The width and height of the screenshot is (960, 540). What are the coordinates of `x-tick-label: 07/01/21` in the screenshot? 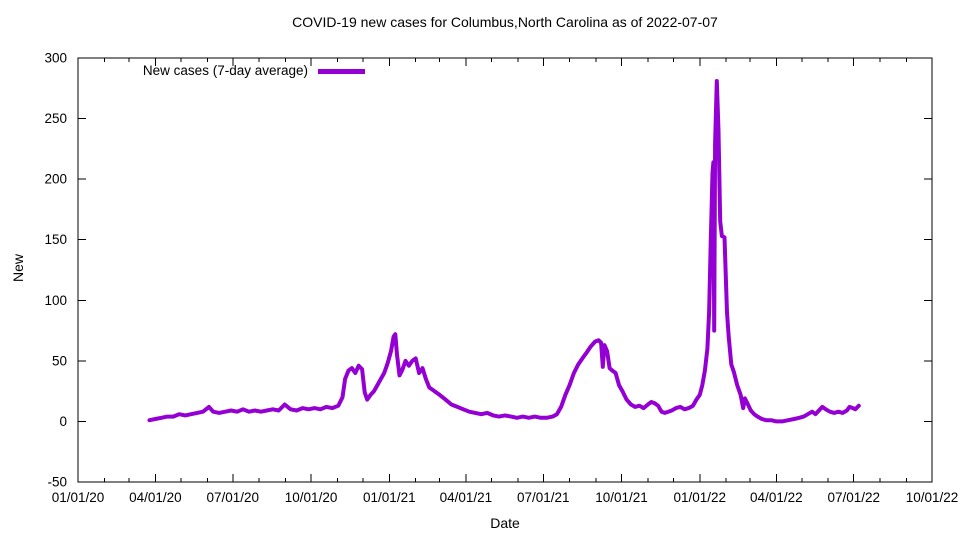 It's located at (543, 497).